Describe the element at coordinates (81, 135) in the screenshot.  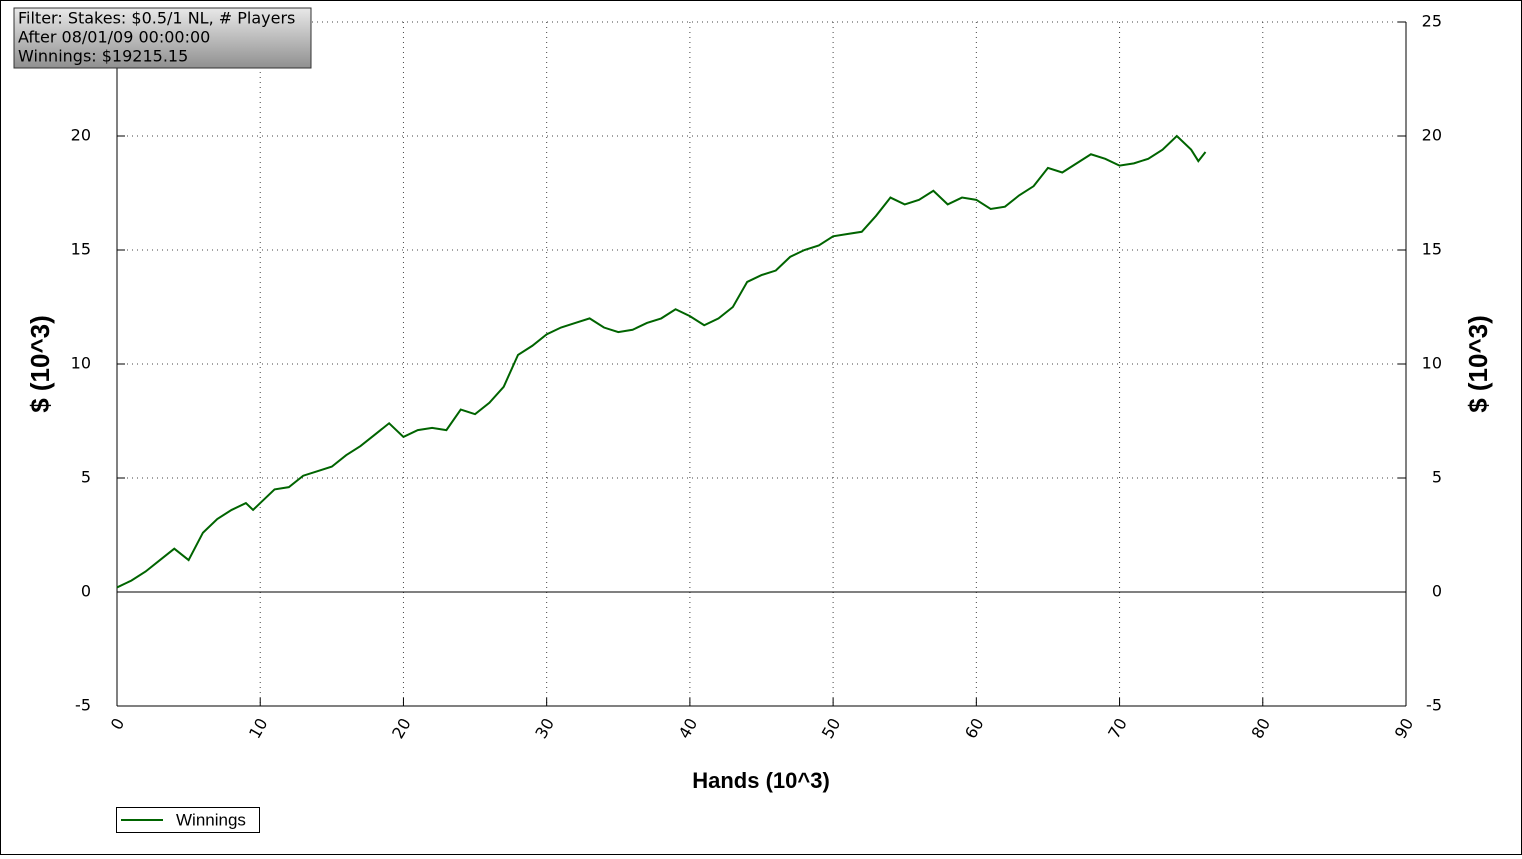
I see `y-tick-label: 20` at that location.